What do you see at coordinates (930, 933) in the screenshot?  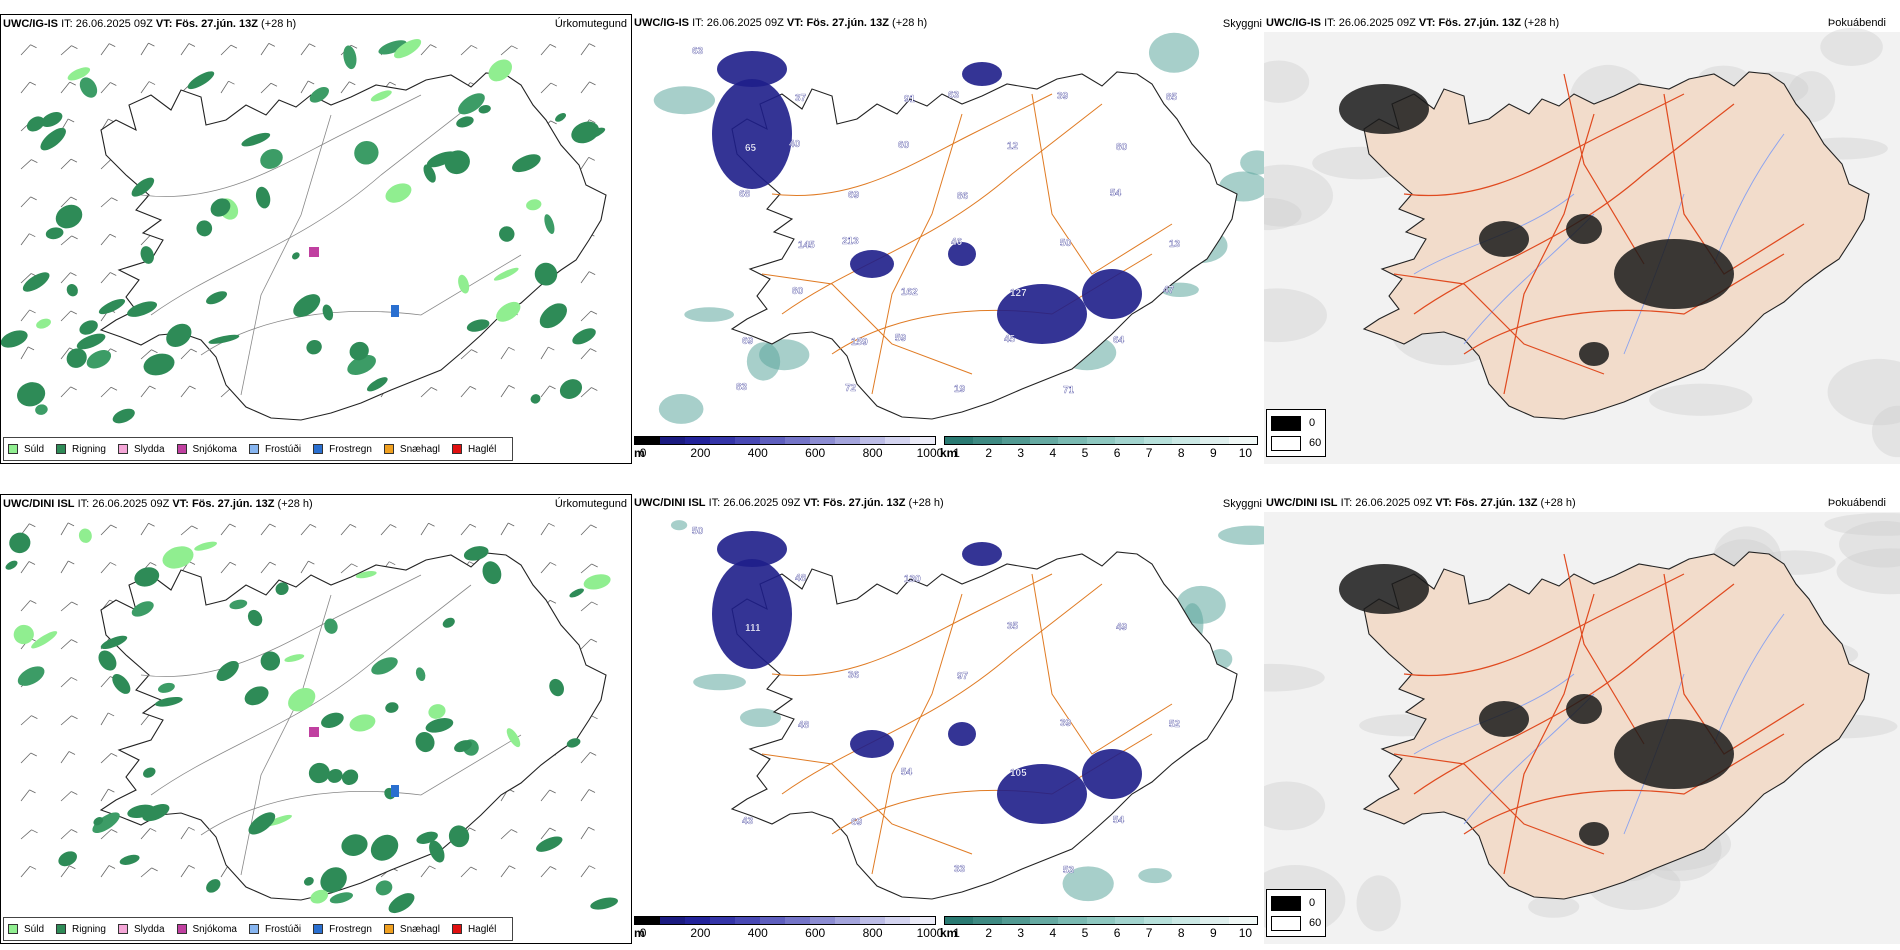 I see `colorbar-tick: 1000` at bounding box center [930, 933].